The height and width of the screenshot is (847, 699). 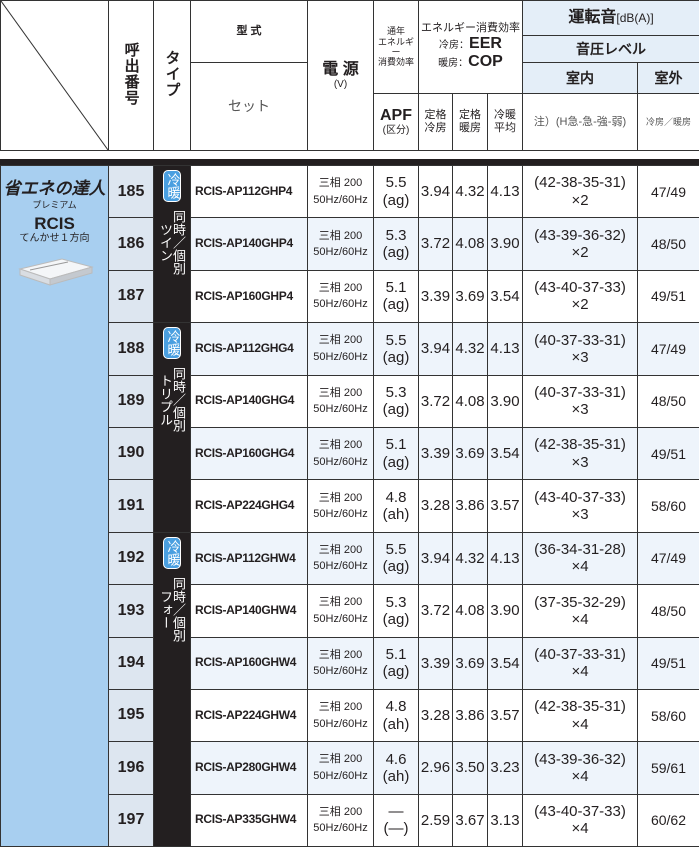 What do you see at coordinates (131, 401) in the screenshot?
I see `call-no: 189` at bounding box center [131, 401].